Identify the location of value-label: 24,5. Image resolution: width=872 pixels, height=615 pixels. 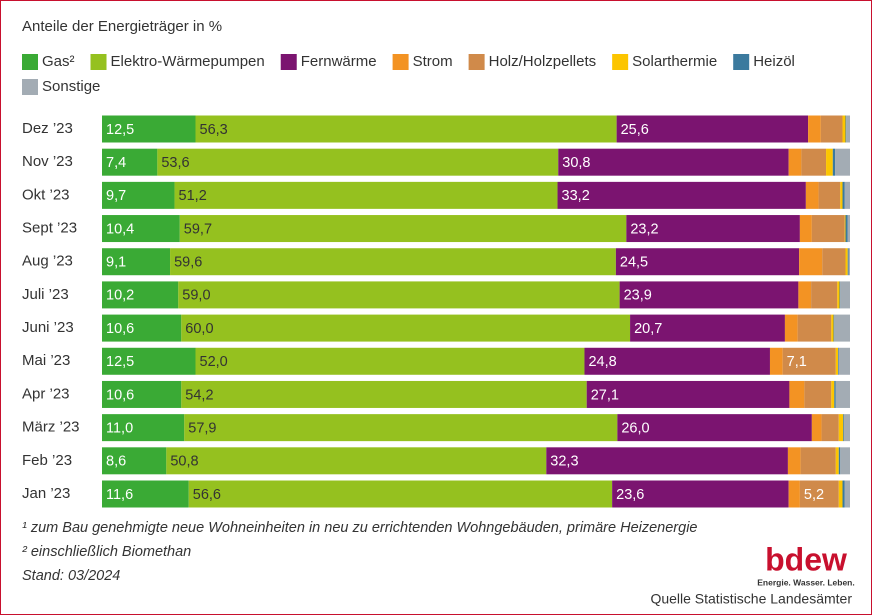
(634, 263).